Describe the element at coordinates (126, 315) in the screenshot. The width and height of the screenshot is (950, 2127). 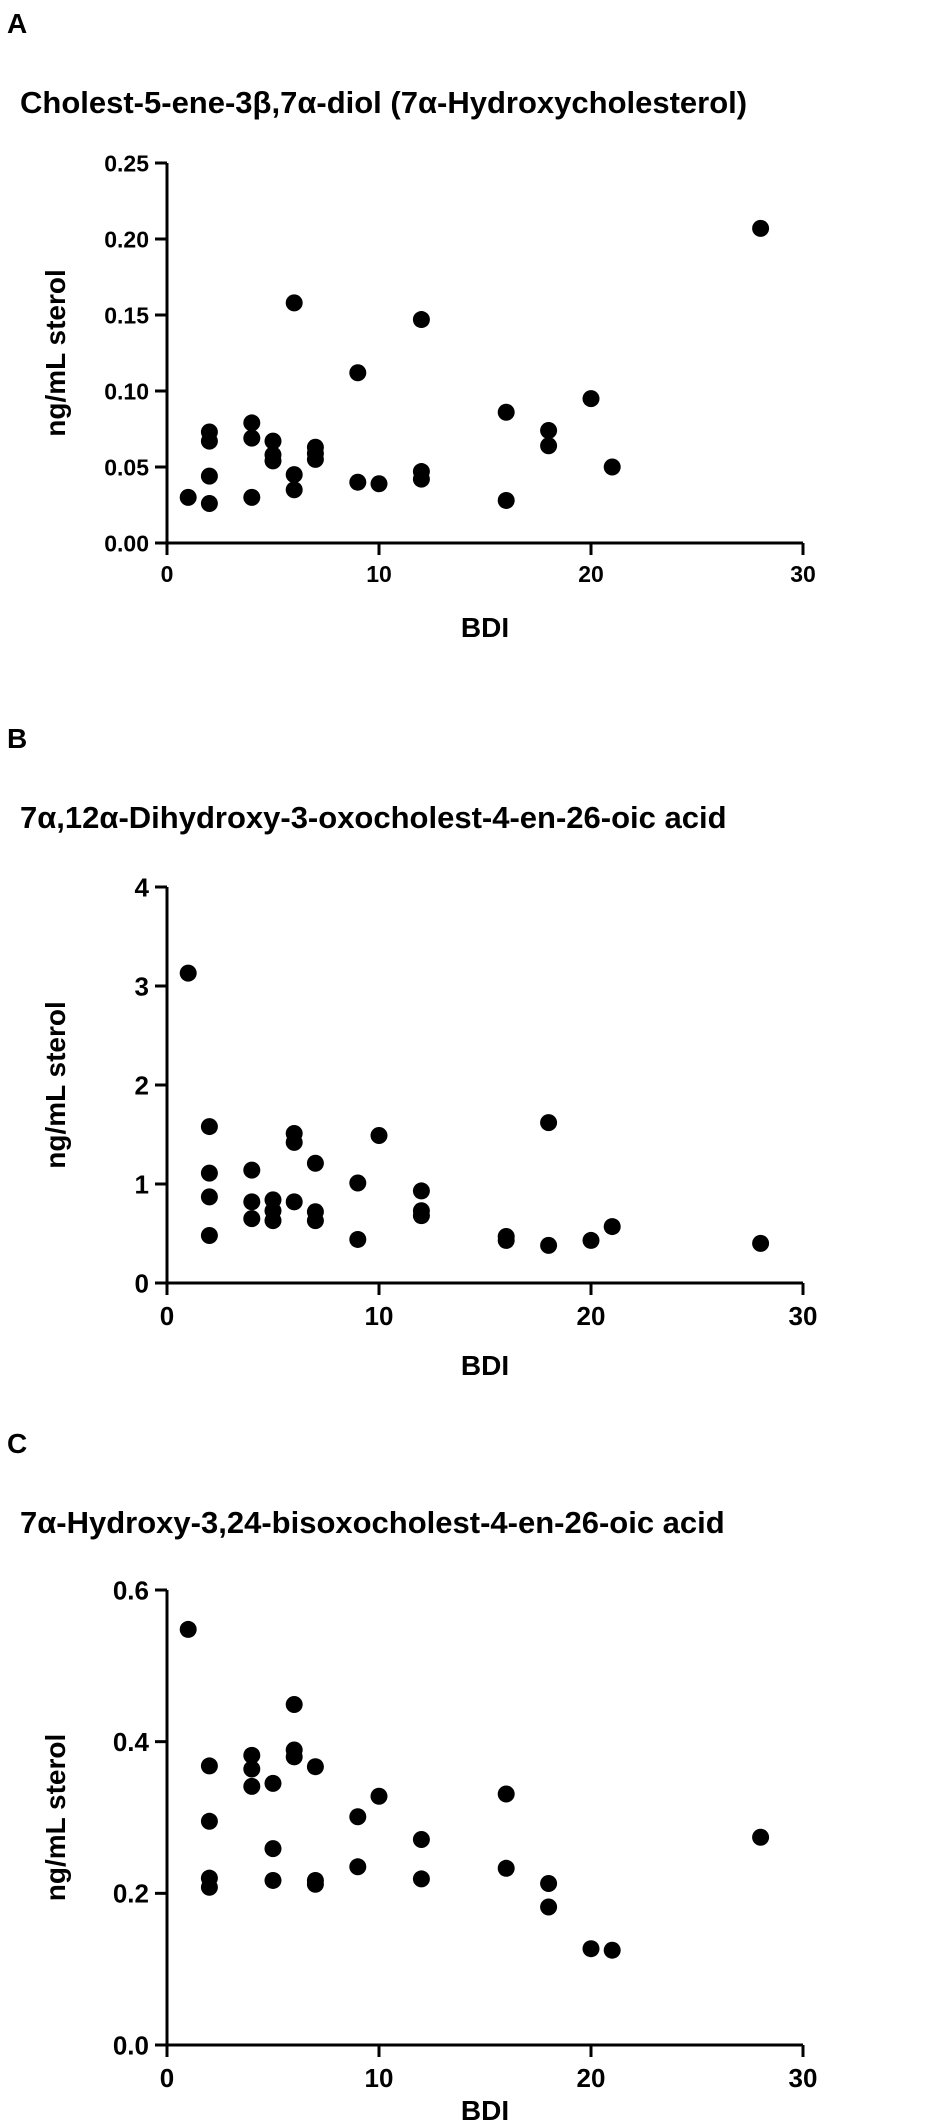
I see `y-tick-label: 0.15` at that location.